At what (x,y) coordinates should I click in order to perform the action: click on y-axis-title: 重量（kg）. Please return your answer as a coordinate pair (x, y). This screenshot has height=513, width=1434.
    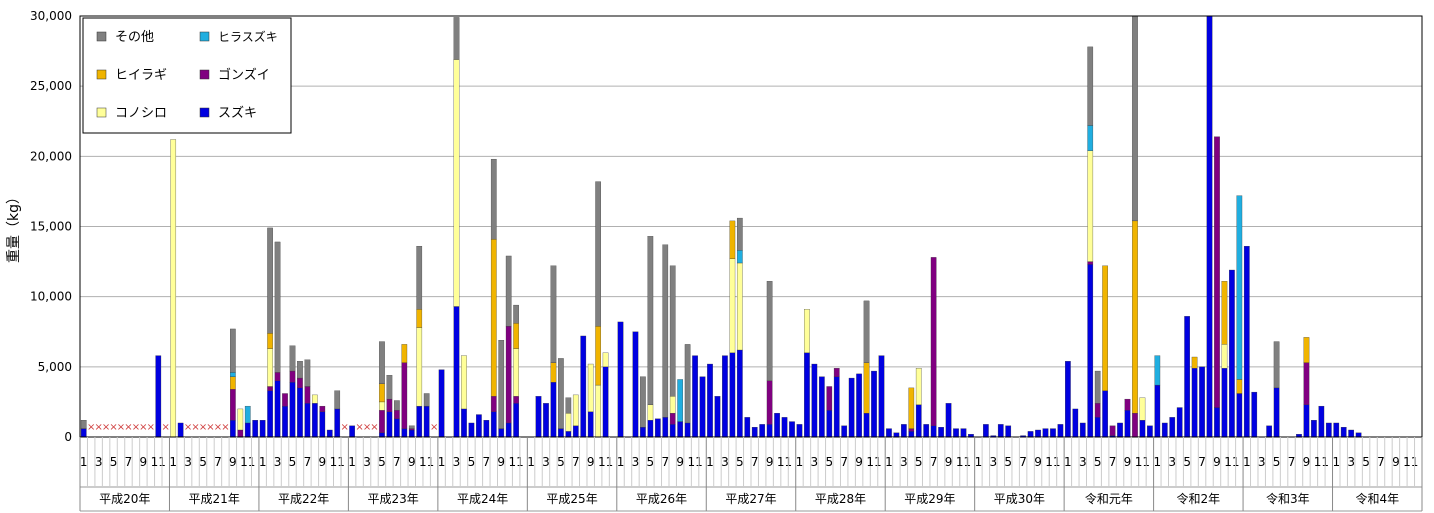
    Looking at the image, I should click on (14, 226).